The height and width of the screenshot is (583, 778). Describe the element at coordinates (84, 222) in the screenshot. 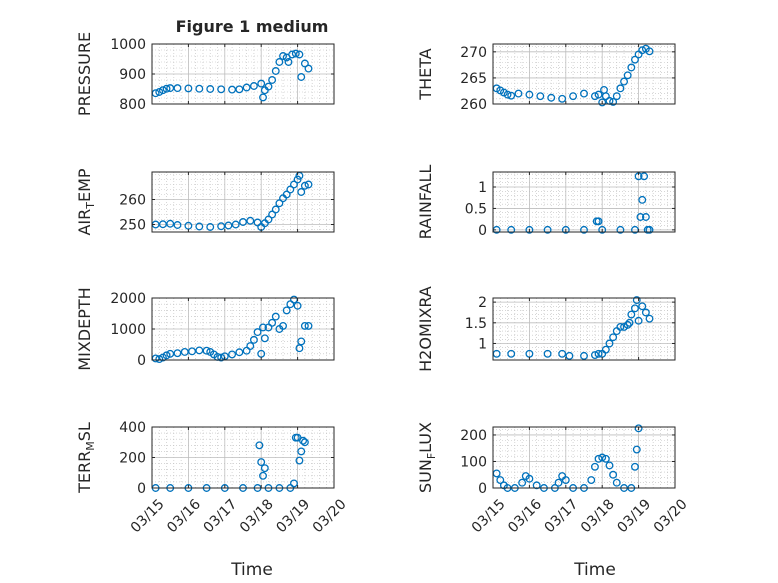

I see `y-axis-label-text: AIR` at that location.